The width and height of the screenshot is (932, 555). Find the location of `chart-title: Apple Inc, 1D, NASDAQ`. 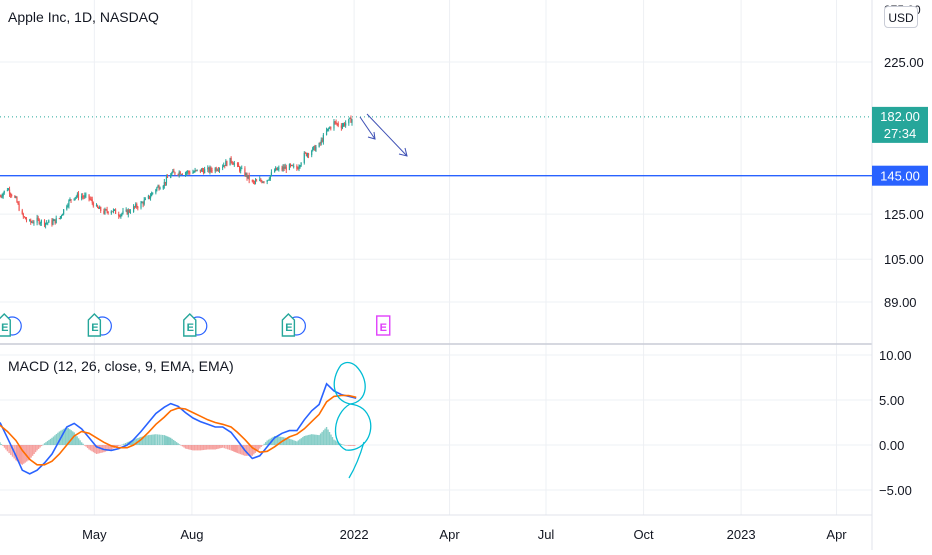

chart-title: Apple Inc, 1D, NASDAQ is located at coordinates (83, 17).